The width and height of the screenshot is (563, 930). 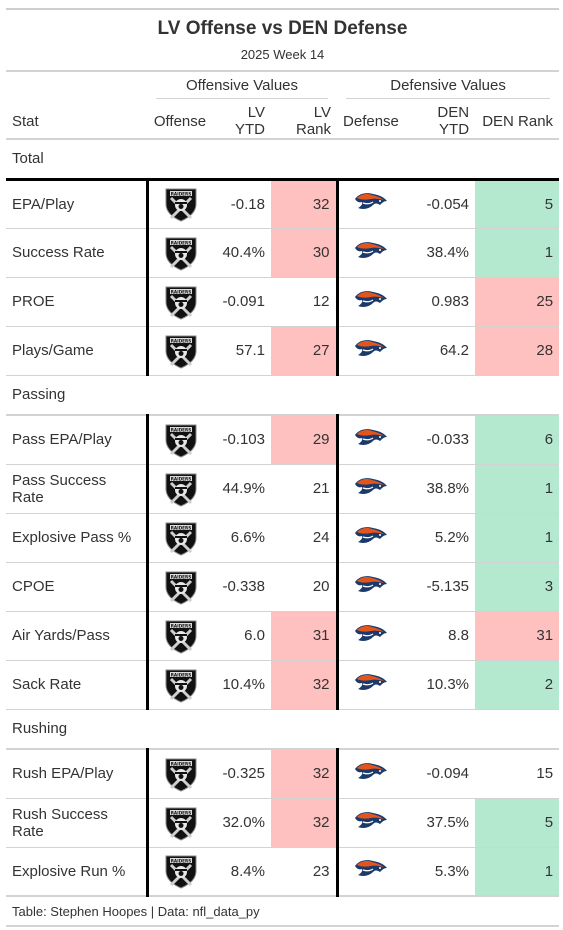 I want to click on lv-ytd-cell: 10.4%, so click(x=242, y=685).